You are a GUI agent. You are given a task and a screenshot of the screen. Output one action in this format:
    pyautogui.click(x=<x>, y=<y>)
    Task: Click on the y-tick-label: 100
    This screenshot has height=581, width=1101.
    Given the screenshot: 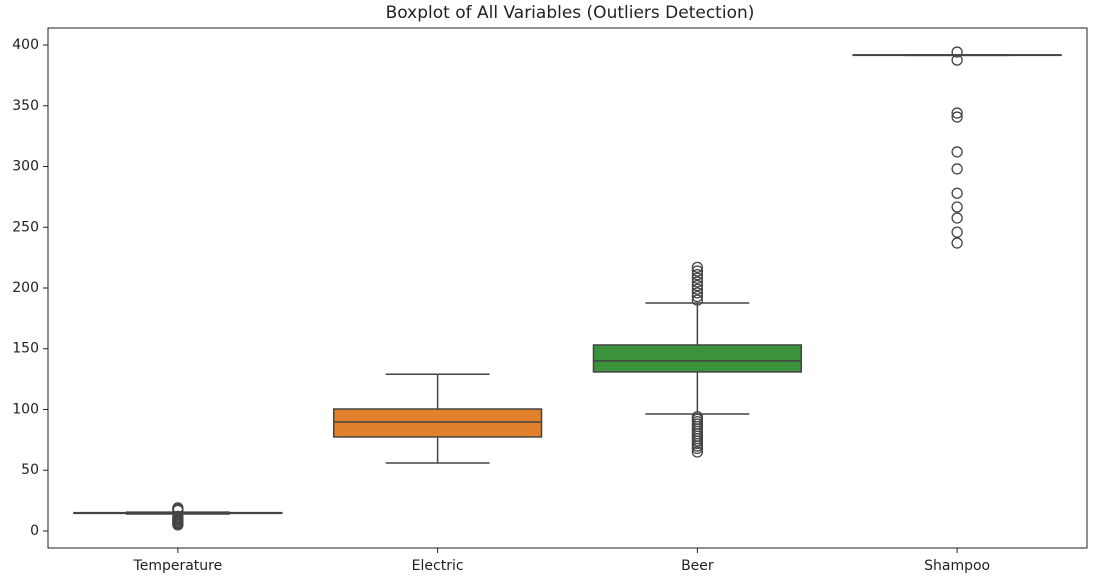 What is the action you would take?
    pyautogui.click(x=25, y=409)
    